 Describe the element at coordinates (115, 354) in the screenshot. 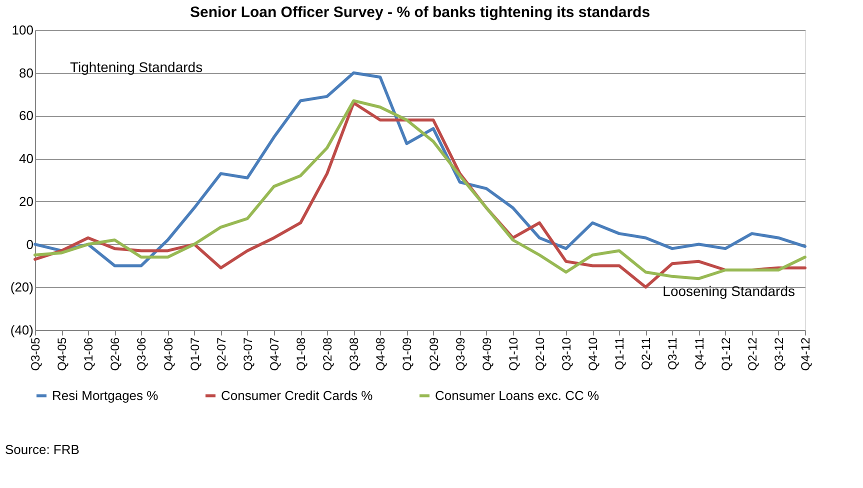

I see `x-tick-label: Q2-06` at that location.